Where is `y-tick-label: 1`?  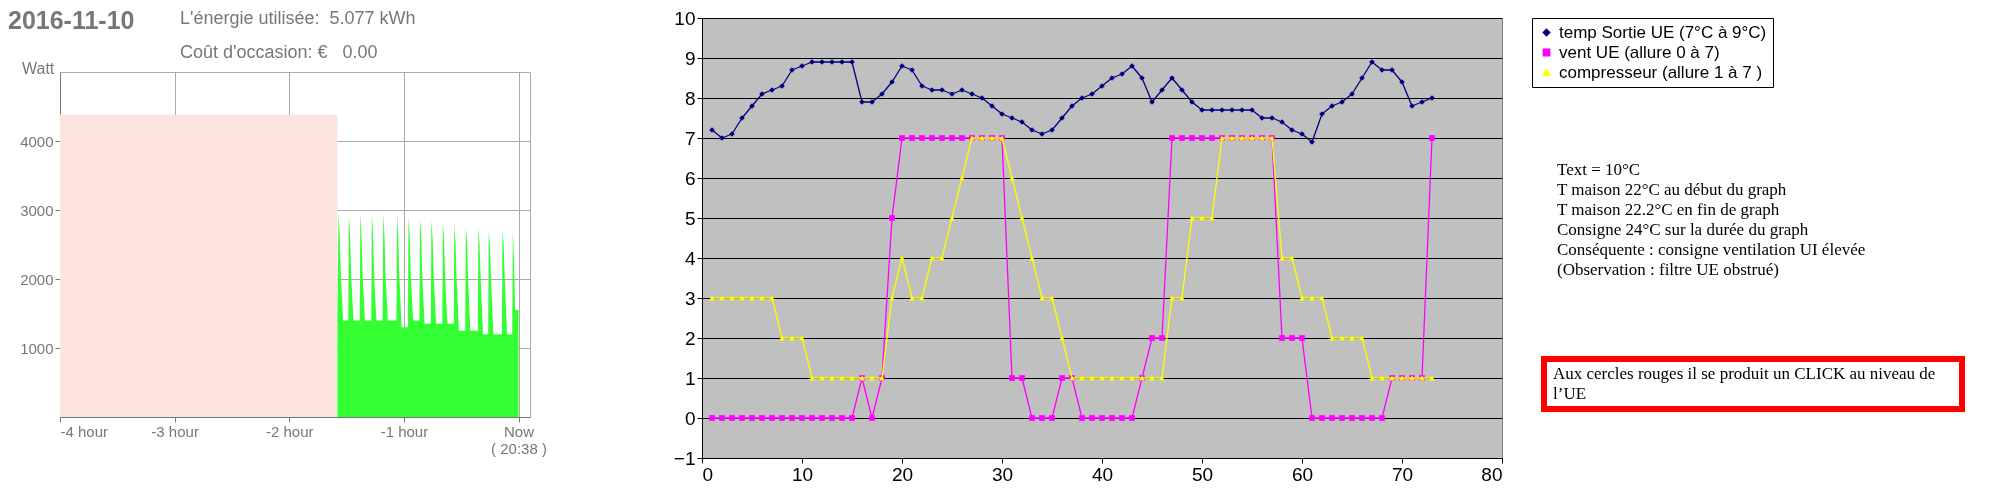 y-tick-label: 1 is located at coordinates (690, 378).